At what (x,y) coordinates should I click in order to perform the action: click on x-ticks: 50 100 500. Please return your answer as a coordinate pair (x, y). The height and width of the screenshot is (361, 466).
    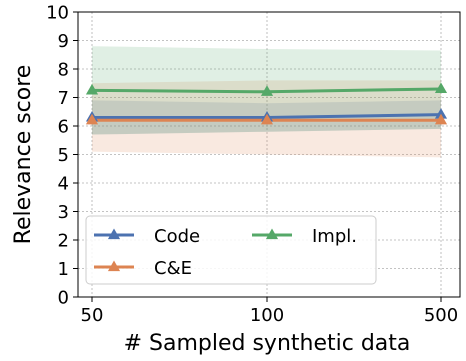
    Looking at the image, I should click on (269, 311).